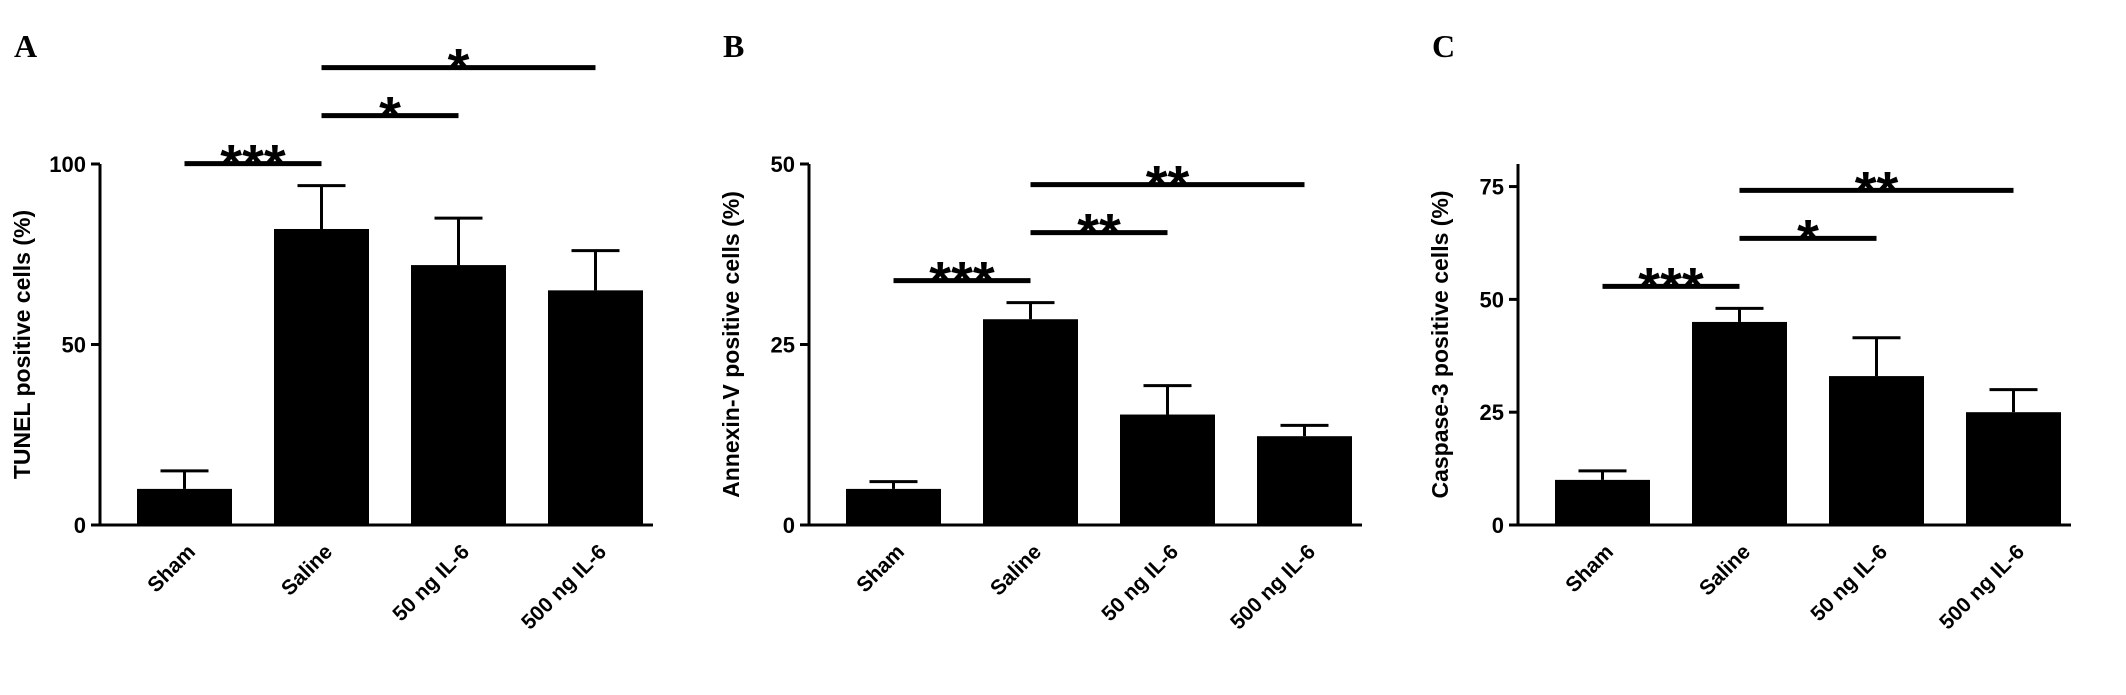  I want to click on y-axis-label: Annexin-V positive cells (%), so click(731, 344).